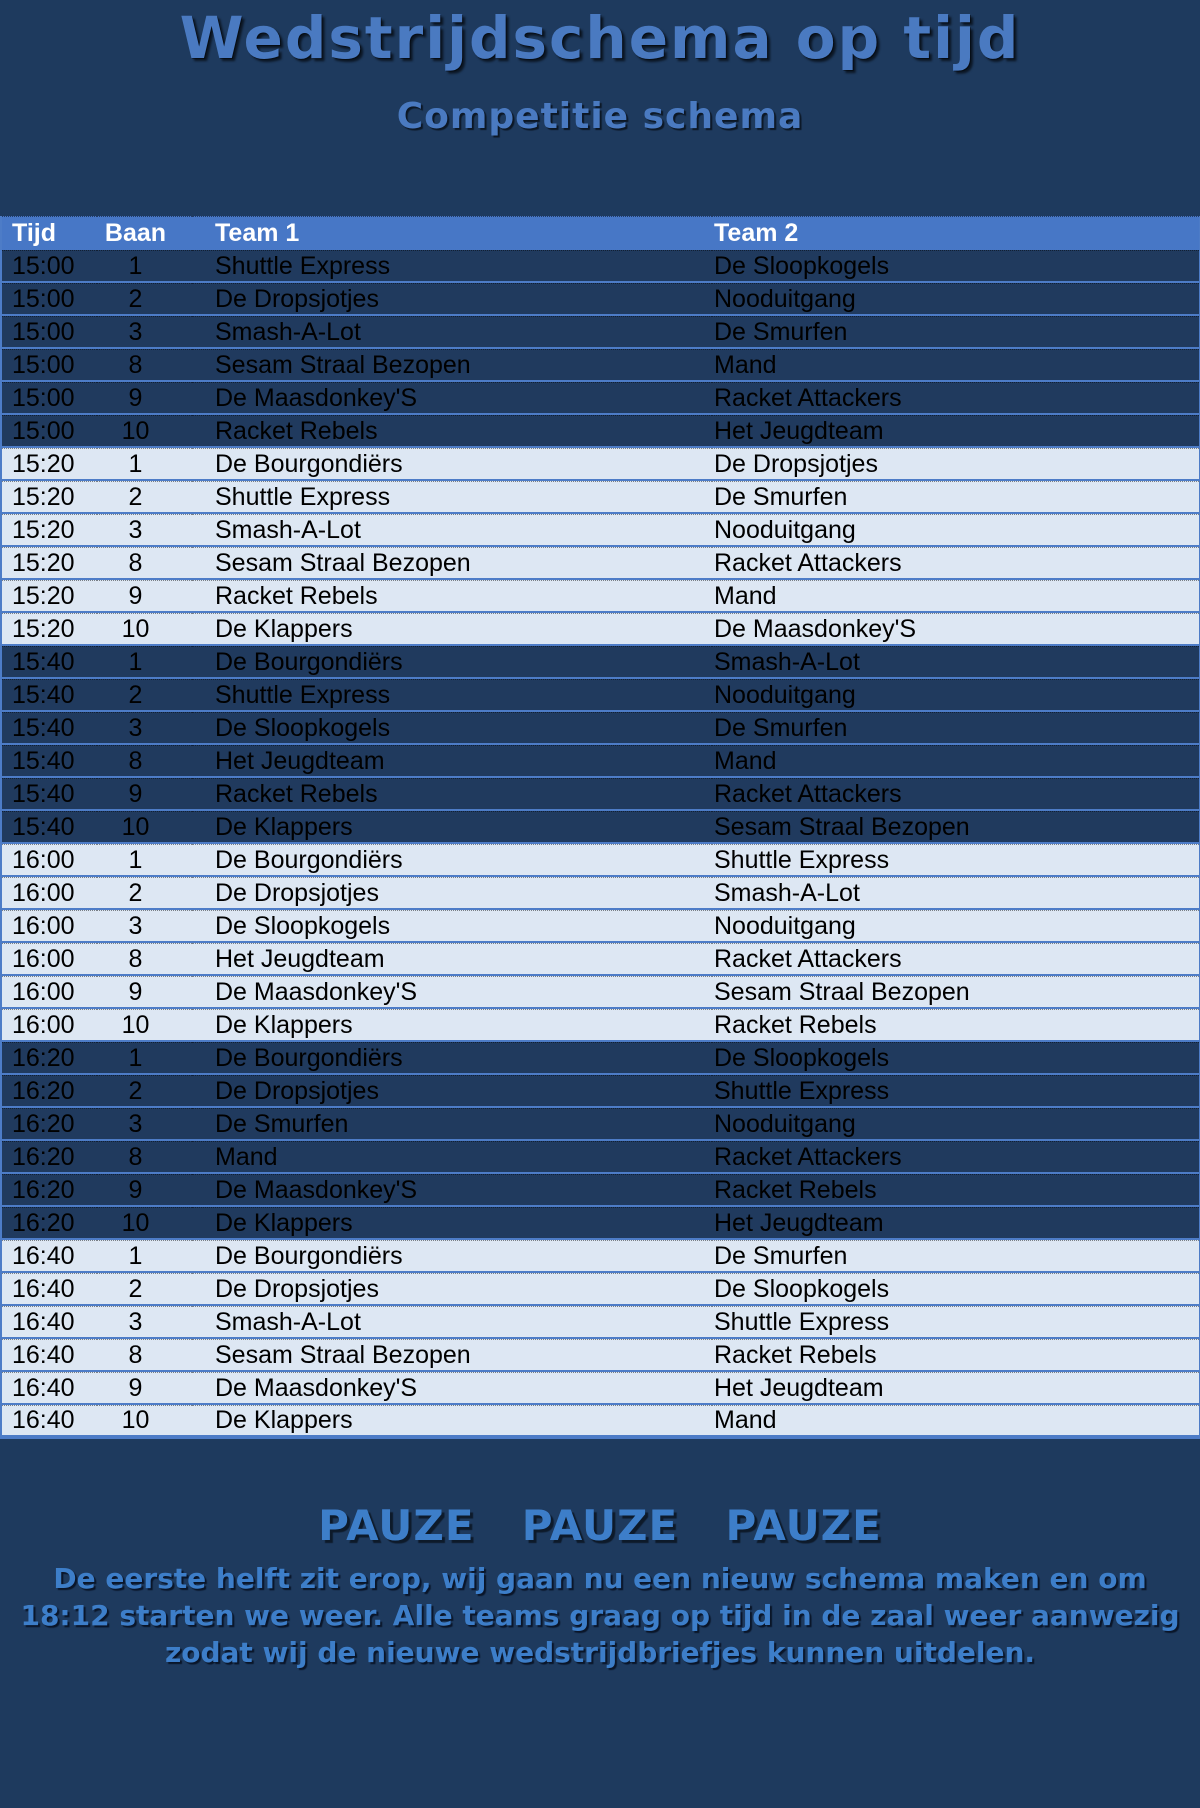 Image resolution: width=1200 pixels, height=1808 pixels. Describe the element at coordinates (600, 761) in the screenshot. I see `table-row: 15:40 8 Het Jeugdteam Mand` at that location.